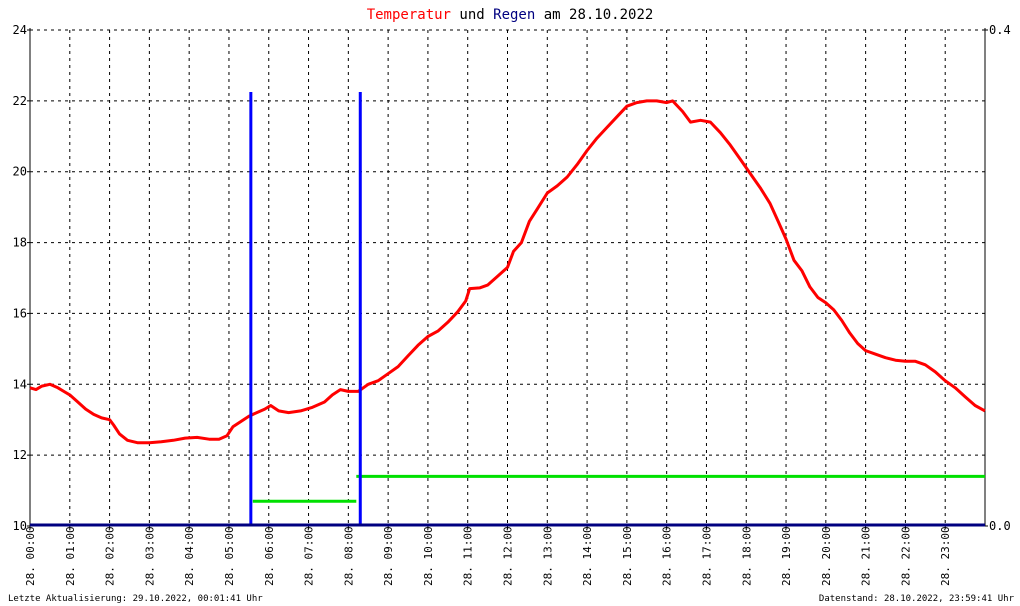 Image resolution: width=1020 pixels, height=606 pixels. I want to click on y-left-tick-label: 16, so click(20, 313).